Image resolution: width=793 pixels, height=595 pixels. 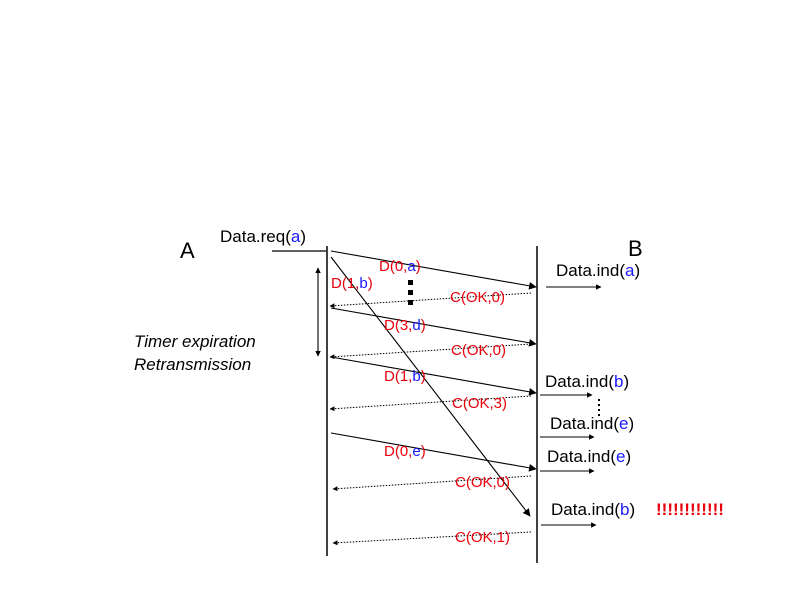 What do you see at coordinates (479, 403) in the screenshot?
I see `ack-c3-label: C(OK,3)` at bounding box center [479, 403].